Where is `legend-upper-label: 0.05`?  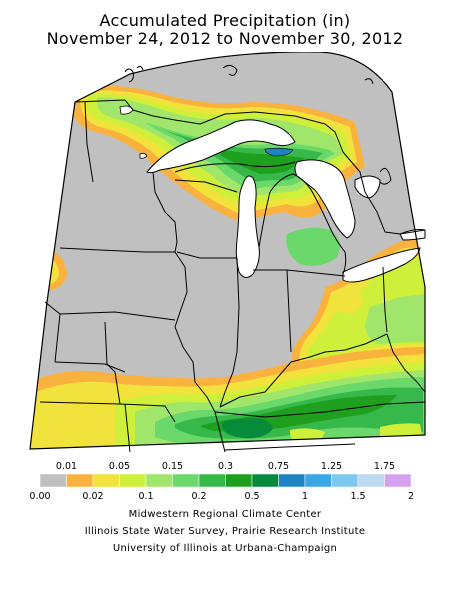 legend-upper-label: 0.05 is located at coordinates (119, 466).